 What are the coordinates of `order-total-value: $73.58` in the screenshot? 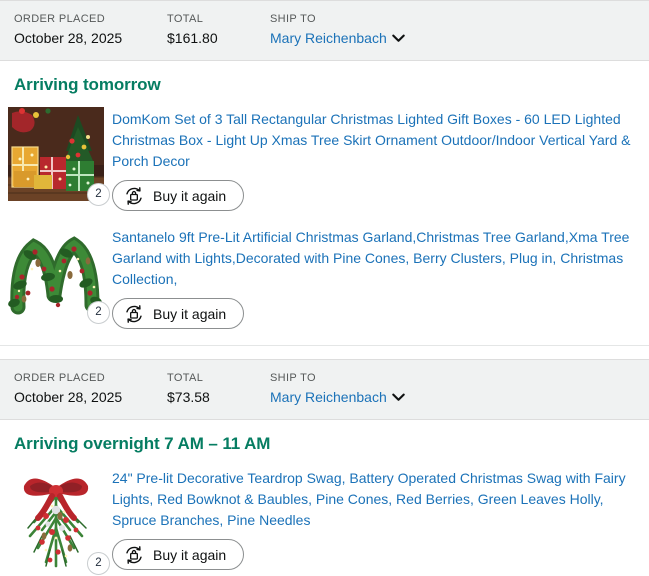 It's located at (188, 397).